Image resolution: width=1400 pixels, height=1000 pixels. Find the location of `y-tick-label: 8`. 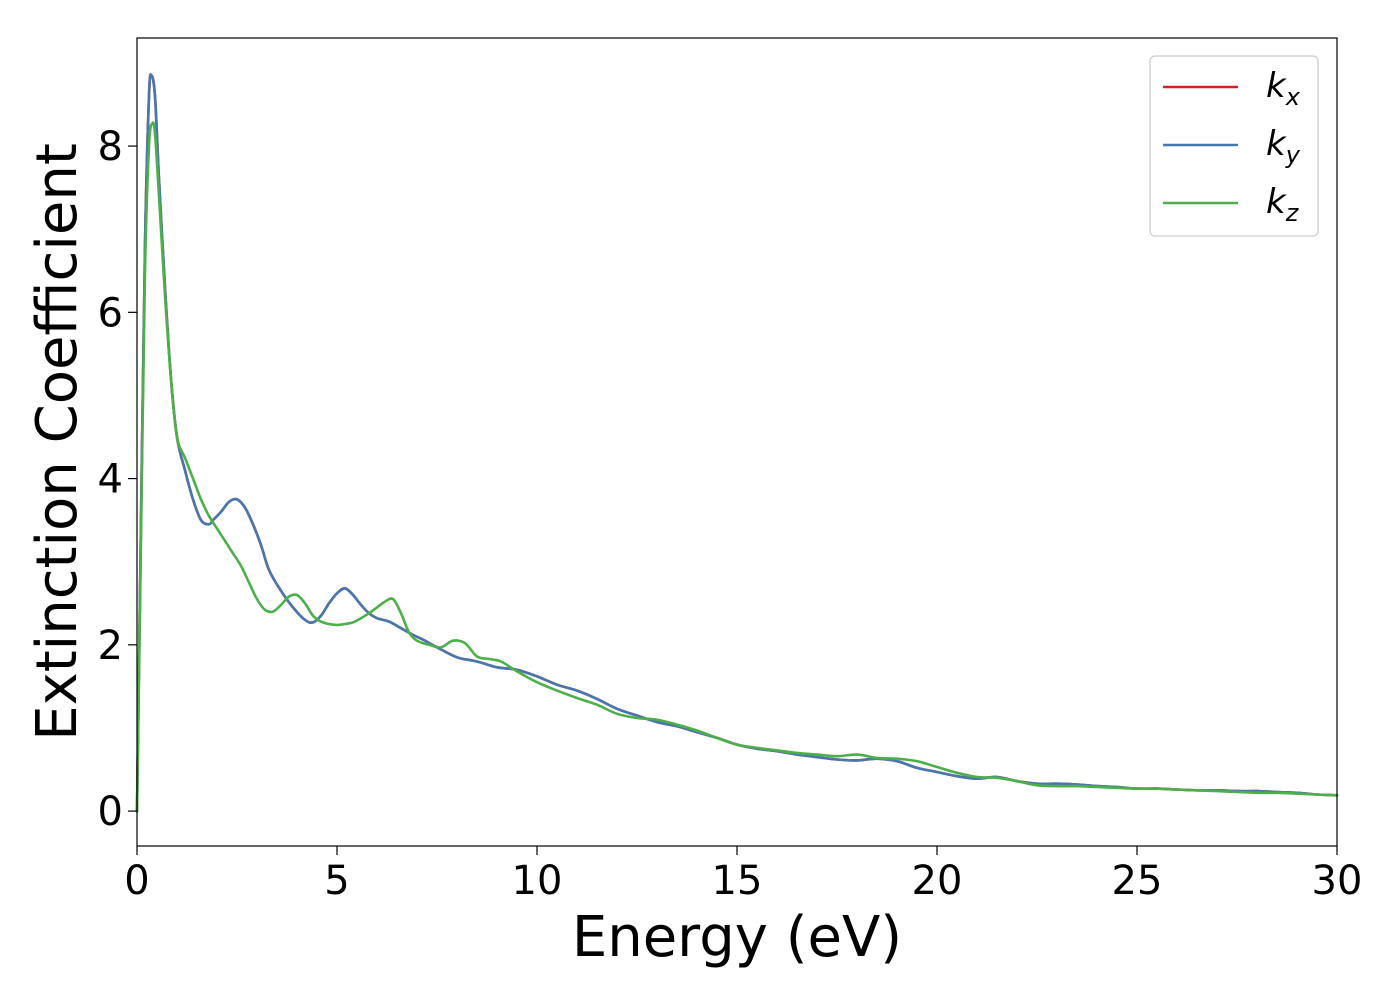

y-tick-label: 8 is located at coordinates (110, 147).